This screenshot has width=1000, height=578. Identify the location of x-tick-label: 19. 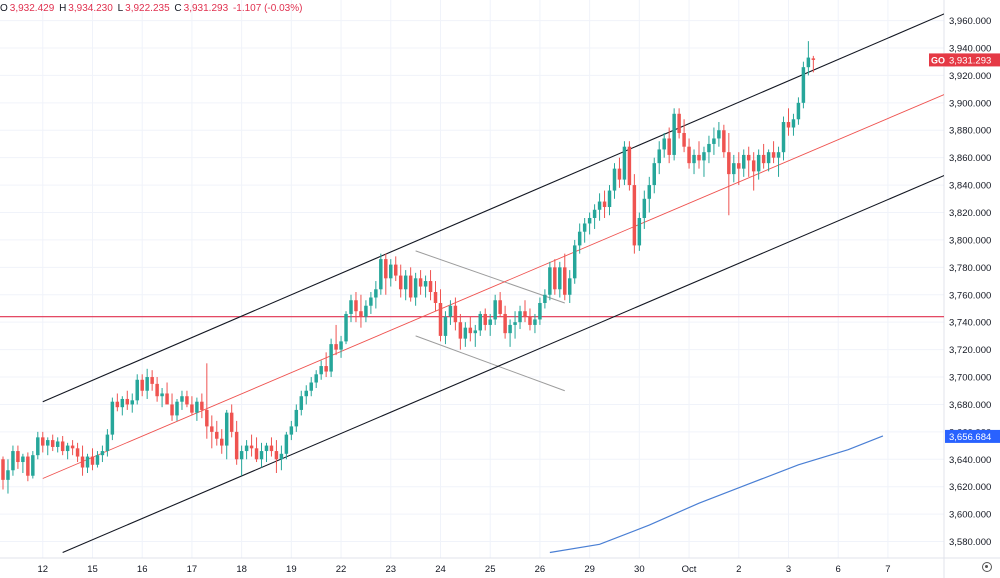
(291, 569).